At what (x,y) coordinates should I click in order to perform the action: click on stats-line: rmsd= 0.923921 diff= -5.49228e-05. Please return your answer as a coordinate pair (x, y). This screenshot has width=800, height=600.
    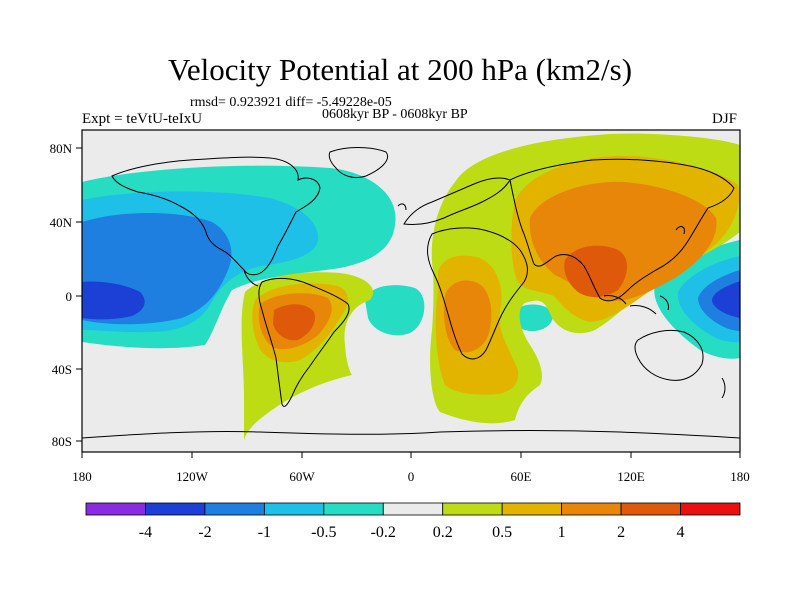
    Looking at the image, I should click on (291, 102).